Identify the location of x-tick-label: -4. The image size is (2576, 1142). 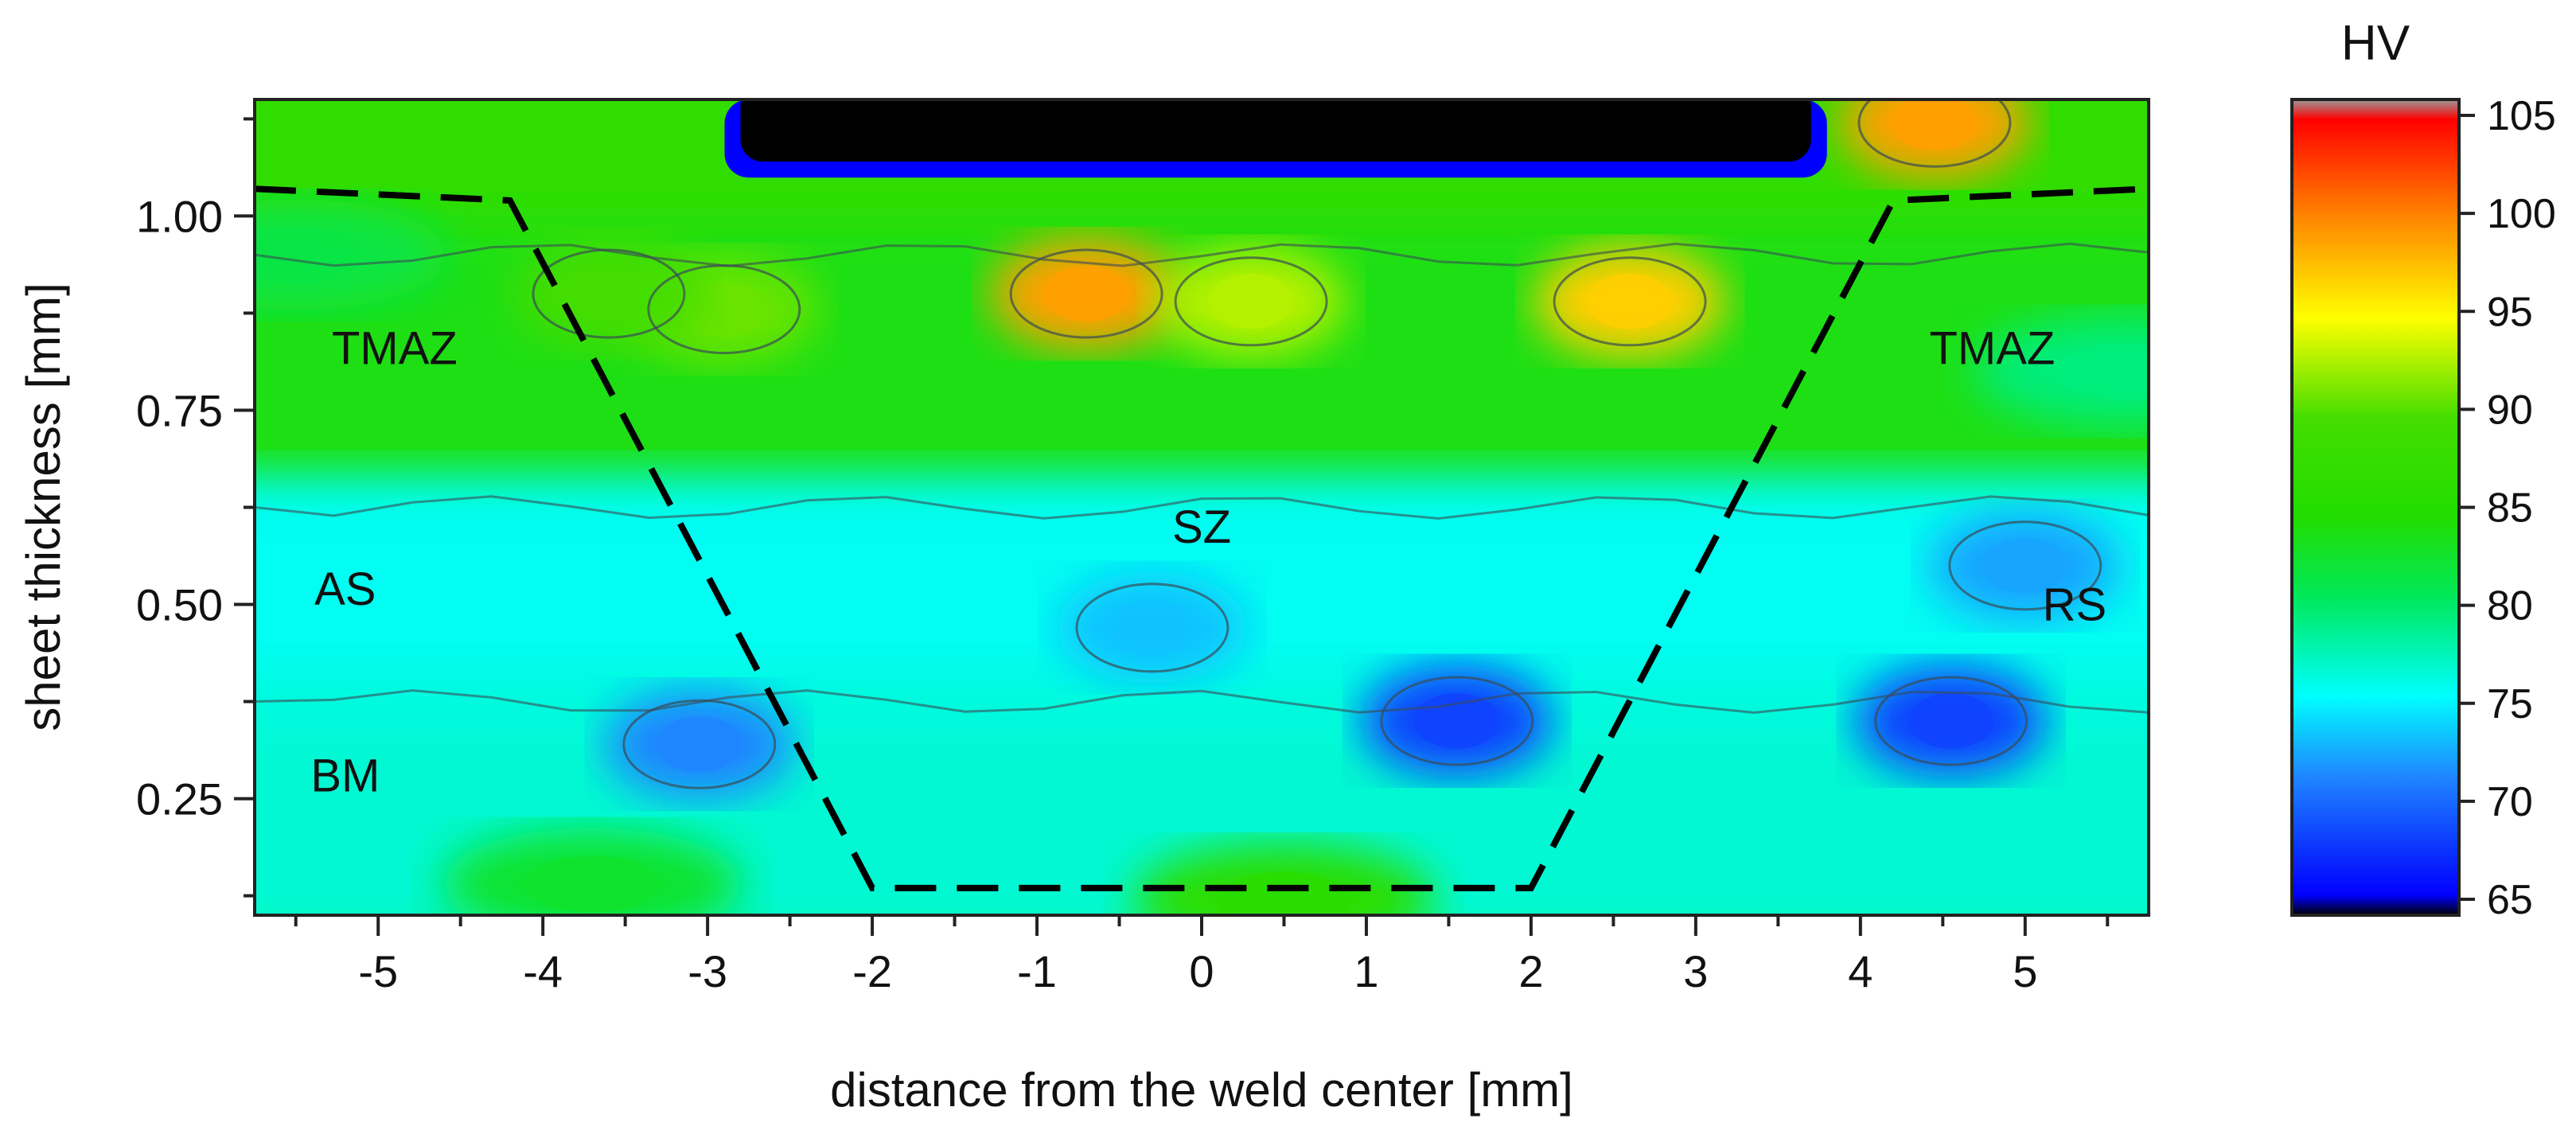
(543, 971).